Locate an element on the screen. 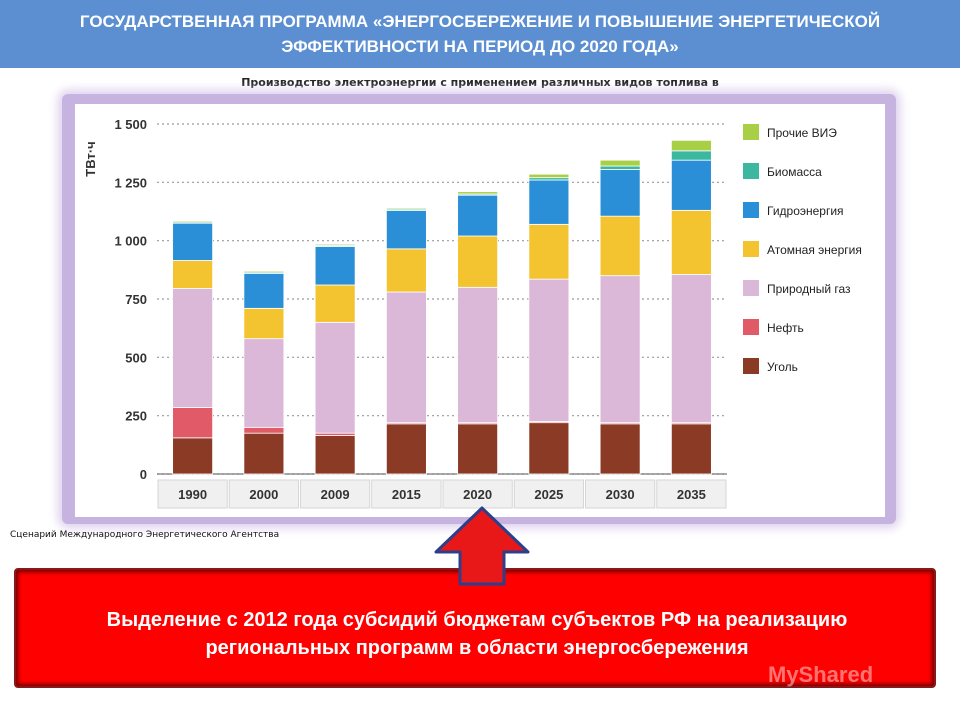 The height and width of the screenshot is (720, 960). up-arrow-icon is located at coordinates (482, 546).